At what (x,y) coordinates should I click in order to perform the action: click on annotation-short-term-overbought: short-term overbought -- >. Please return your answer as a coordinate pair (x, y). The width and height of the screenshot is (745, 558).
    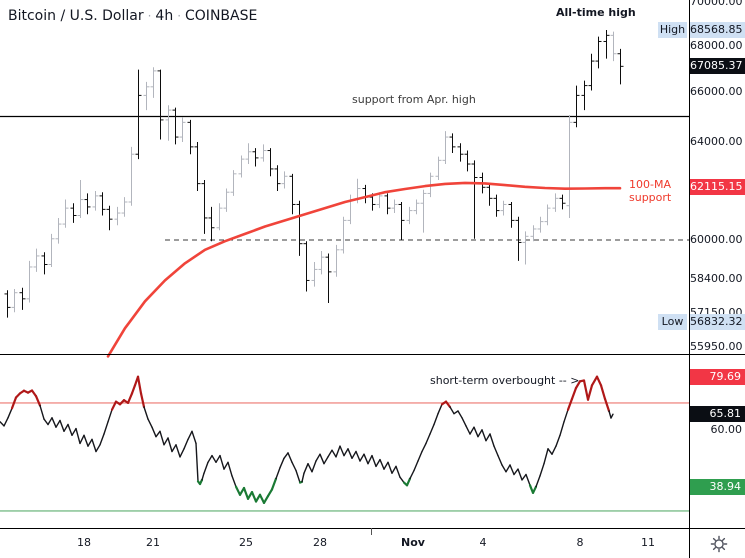
    Looking at the image, I should click on (505, 380).